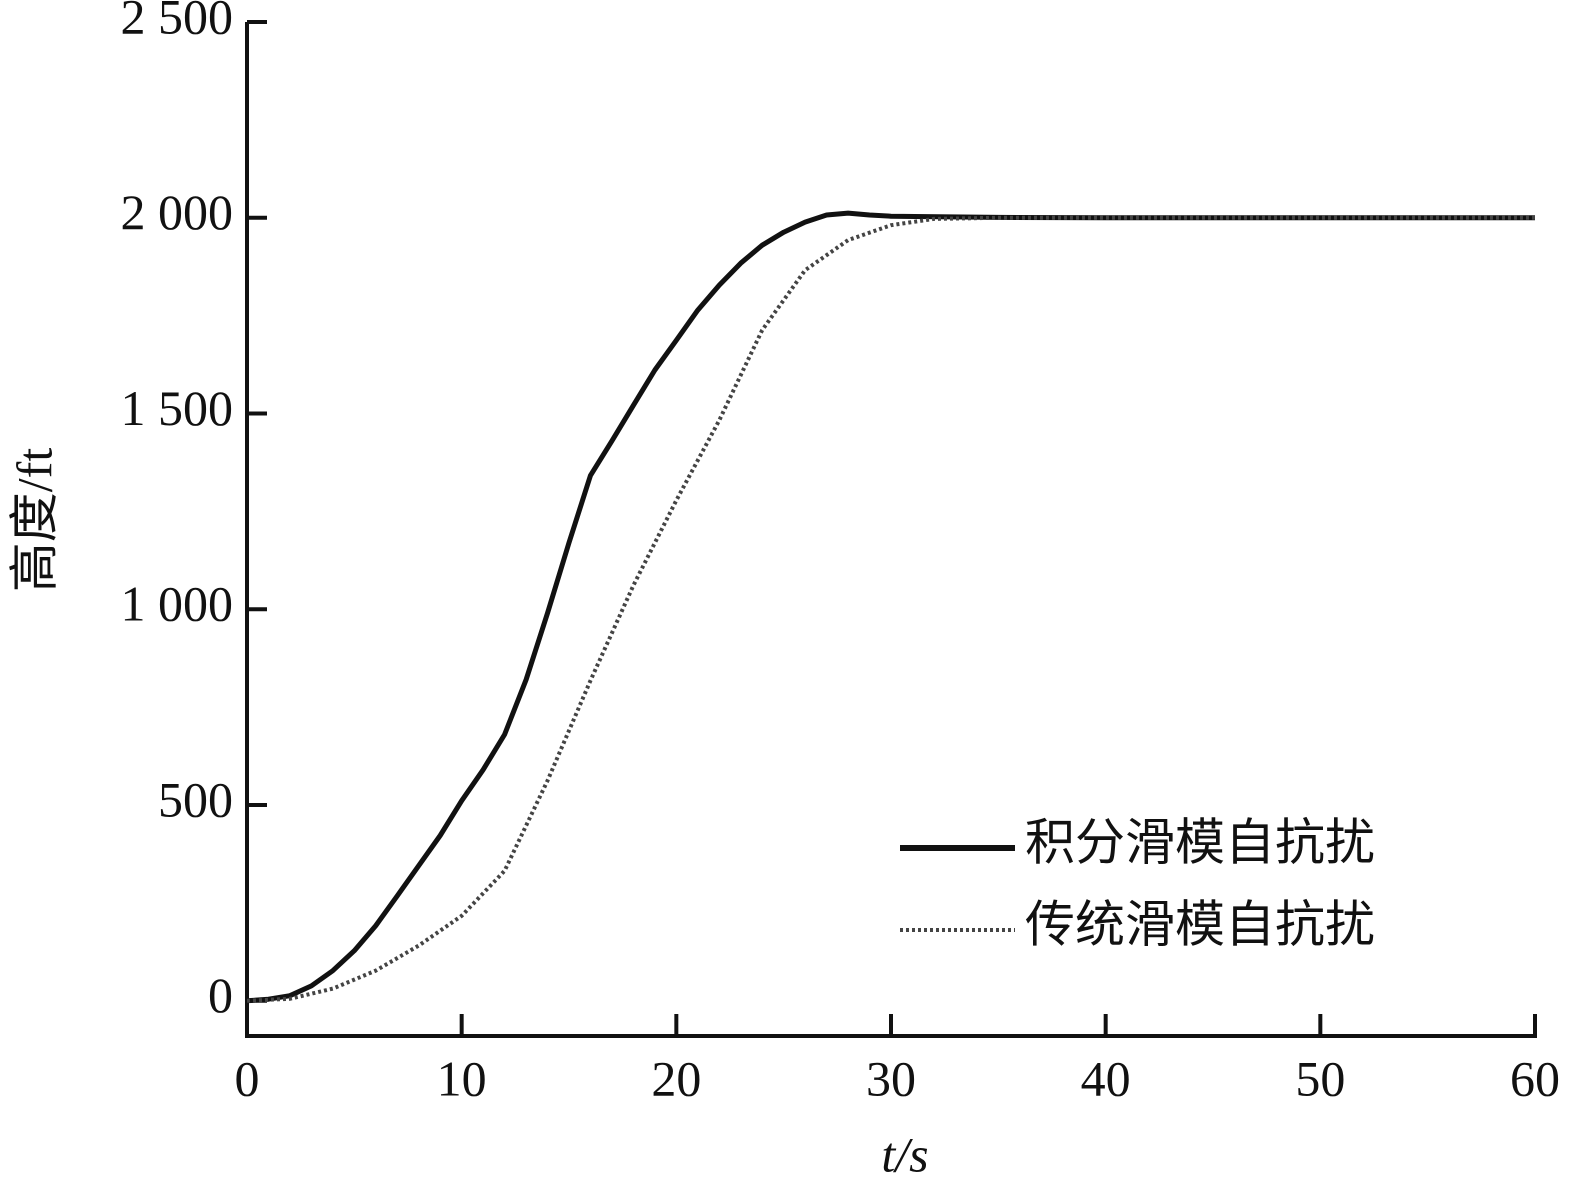 This screenshot has width=1575, height=1189. What do you see at coordinates (34, 520) in the screenshot?
I see `y-axis-label: 高度/ft` at bounding box center [34, 520].